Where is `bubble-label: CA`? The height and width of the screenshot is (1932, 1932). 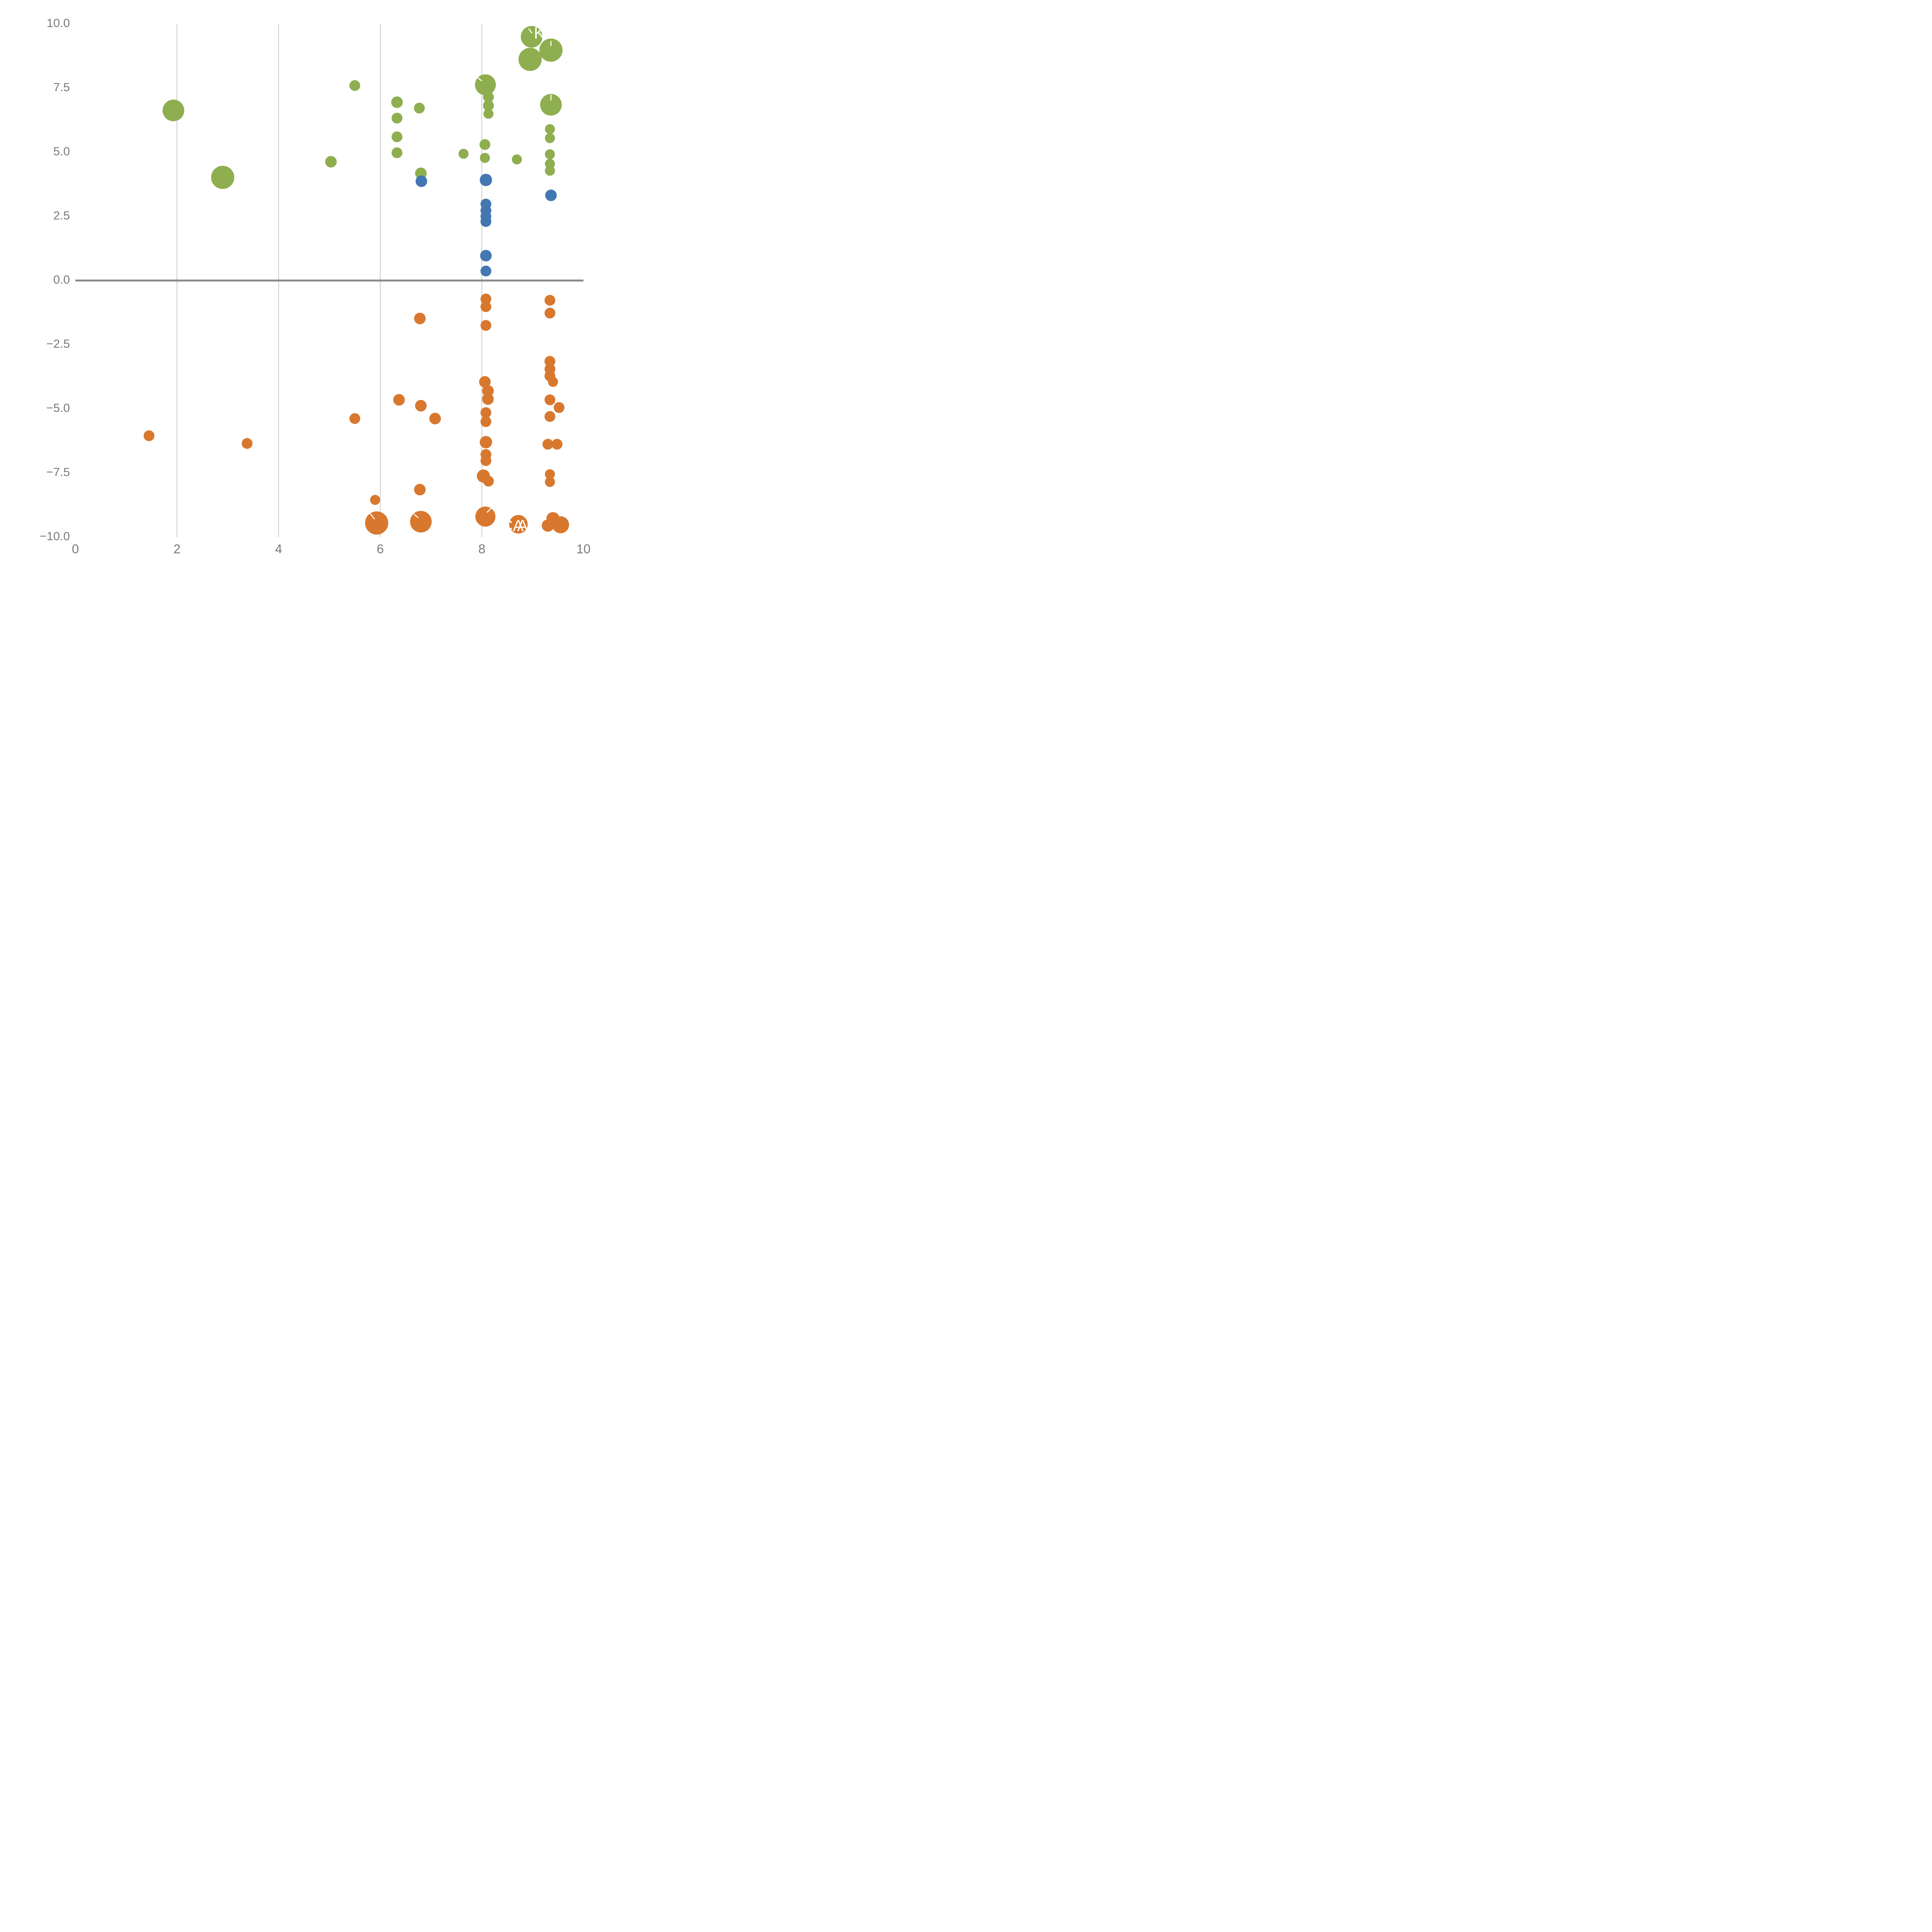 bubble-label: CA is located at coordinates (512, 526).